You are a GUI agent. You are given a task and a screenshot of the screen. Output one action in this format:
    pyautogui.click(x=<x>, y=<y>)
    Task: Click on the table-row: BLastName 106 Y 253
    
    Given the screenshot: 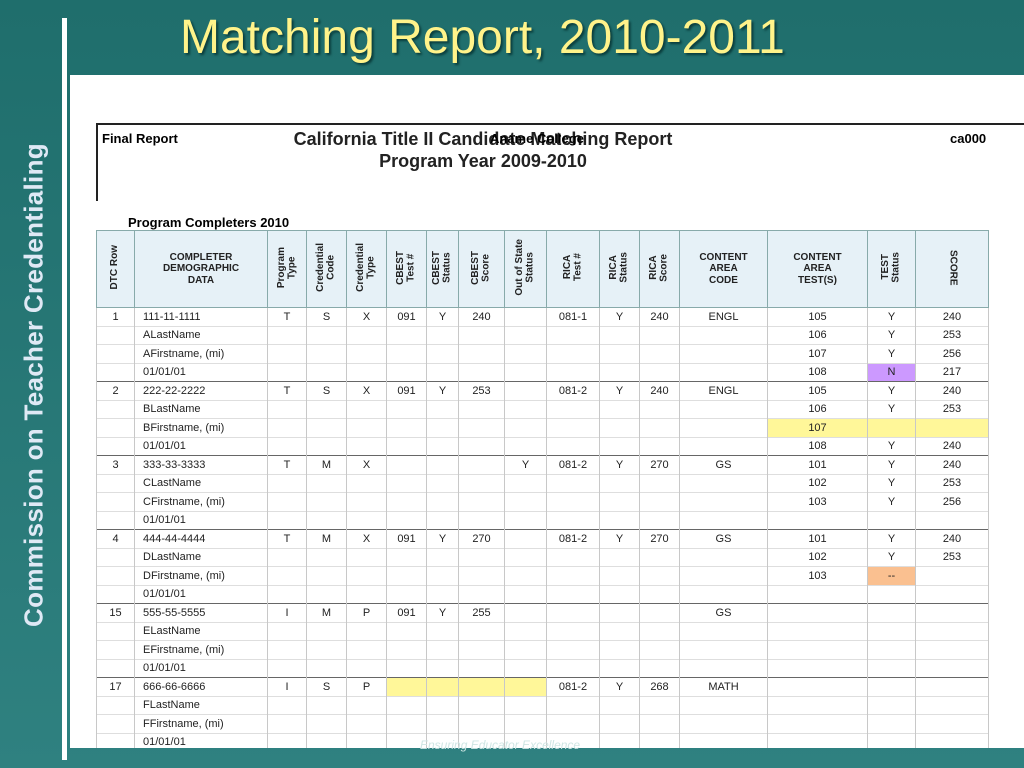 What is the action you would take?
    pyautogui.click(x=542, y=409)
    